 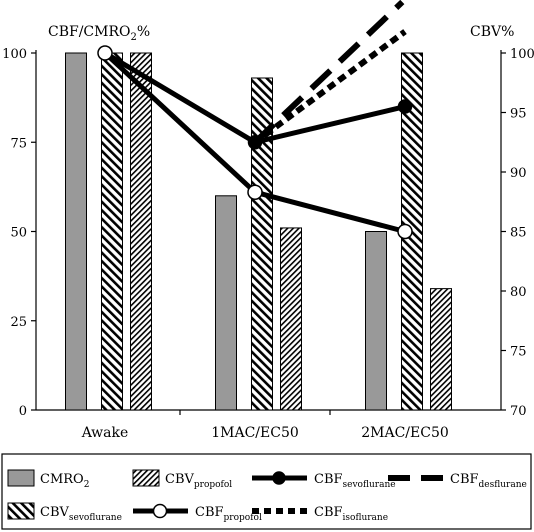 What do you see at coordinates (518, 292) in the screenshot?
I see `y-right-tick-label: 80` at bounding box center [518, 292].